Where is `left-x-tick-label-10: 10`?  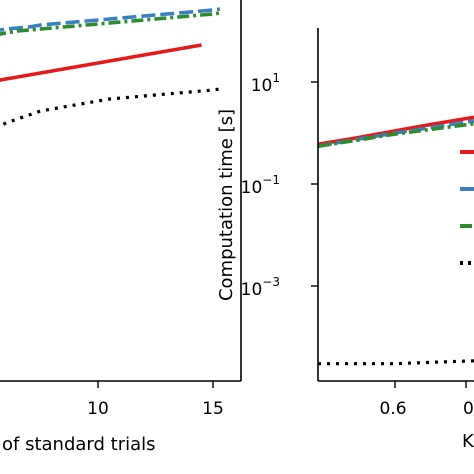 left-x-tick-label-10: 10 is located at coordinates (98, 409).